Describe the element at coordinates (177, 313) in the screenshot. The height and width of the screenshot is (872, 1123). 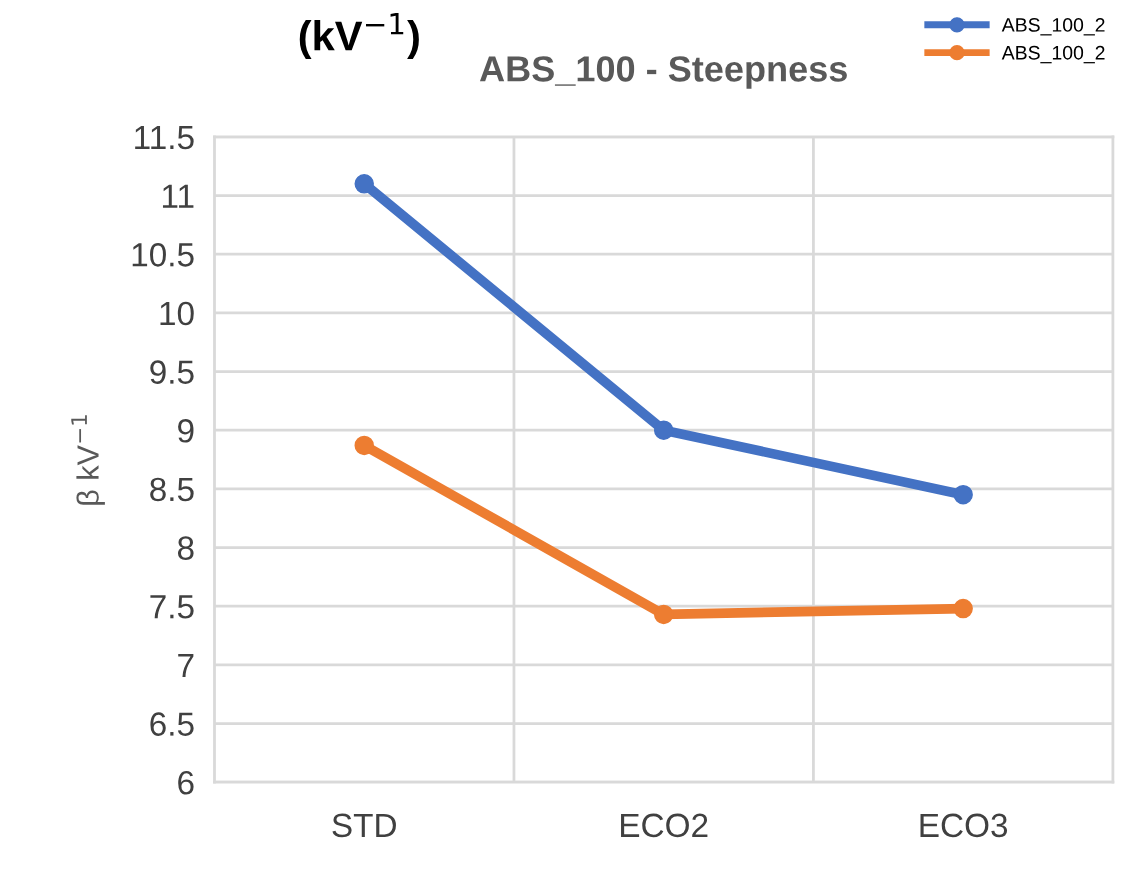
I see `y-tick-label: 10` at that location.